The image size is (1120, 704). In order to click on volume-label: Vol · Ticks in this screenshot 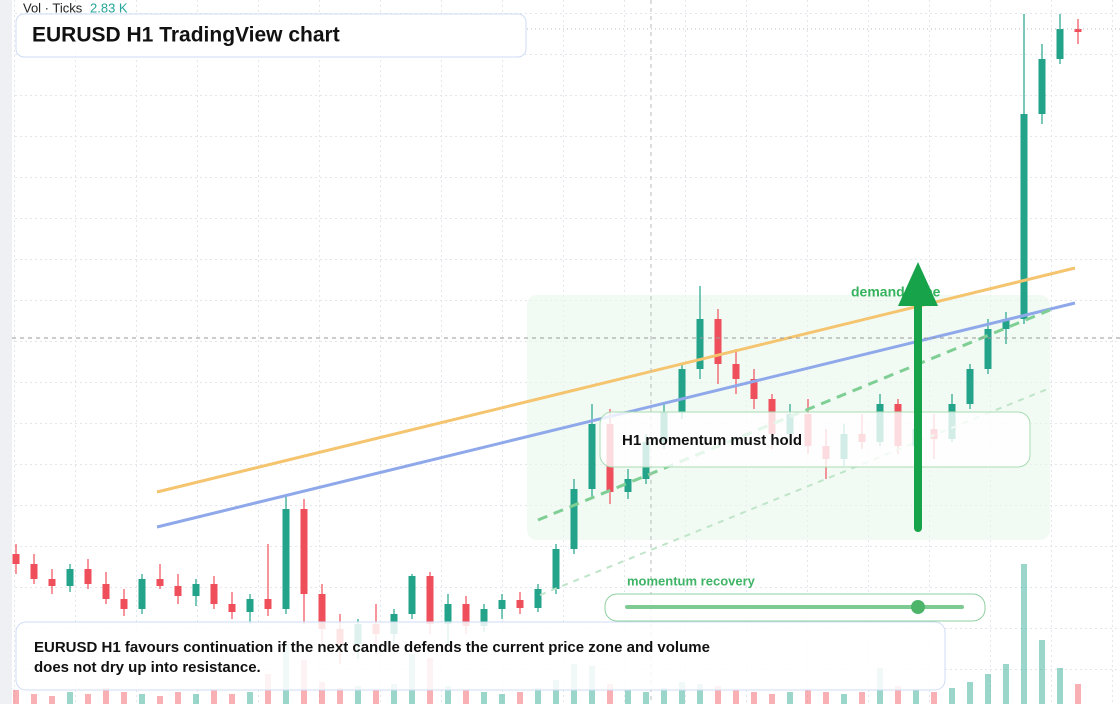, I will do `click(53, 7)`.